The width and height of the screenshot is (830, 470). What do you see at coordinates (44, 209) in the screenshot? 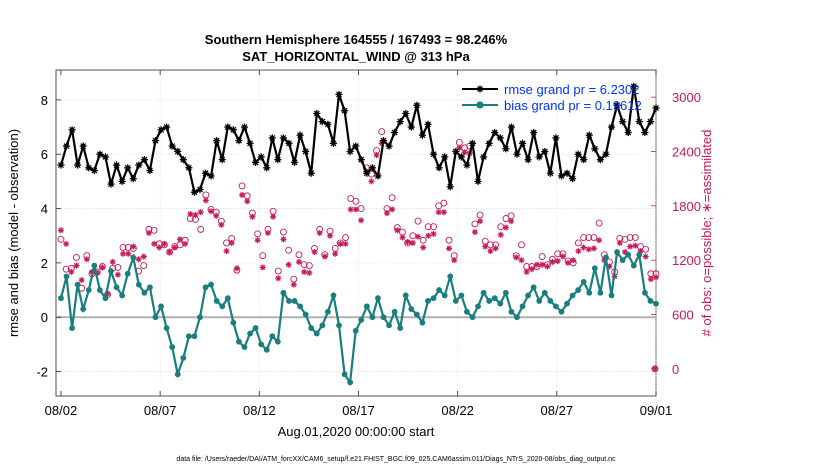
I see `y-left-tick-label: 4` at bounding box center [44, 209].